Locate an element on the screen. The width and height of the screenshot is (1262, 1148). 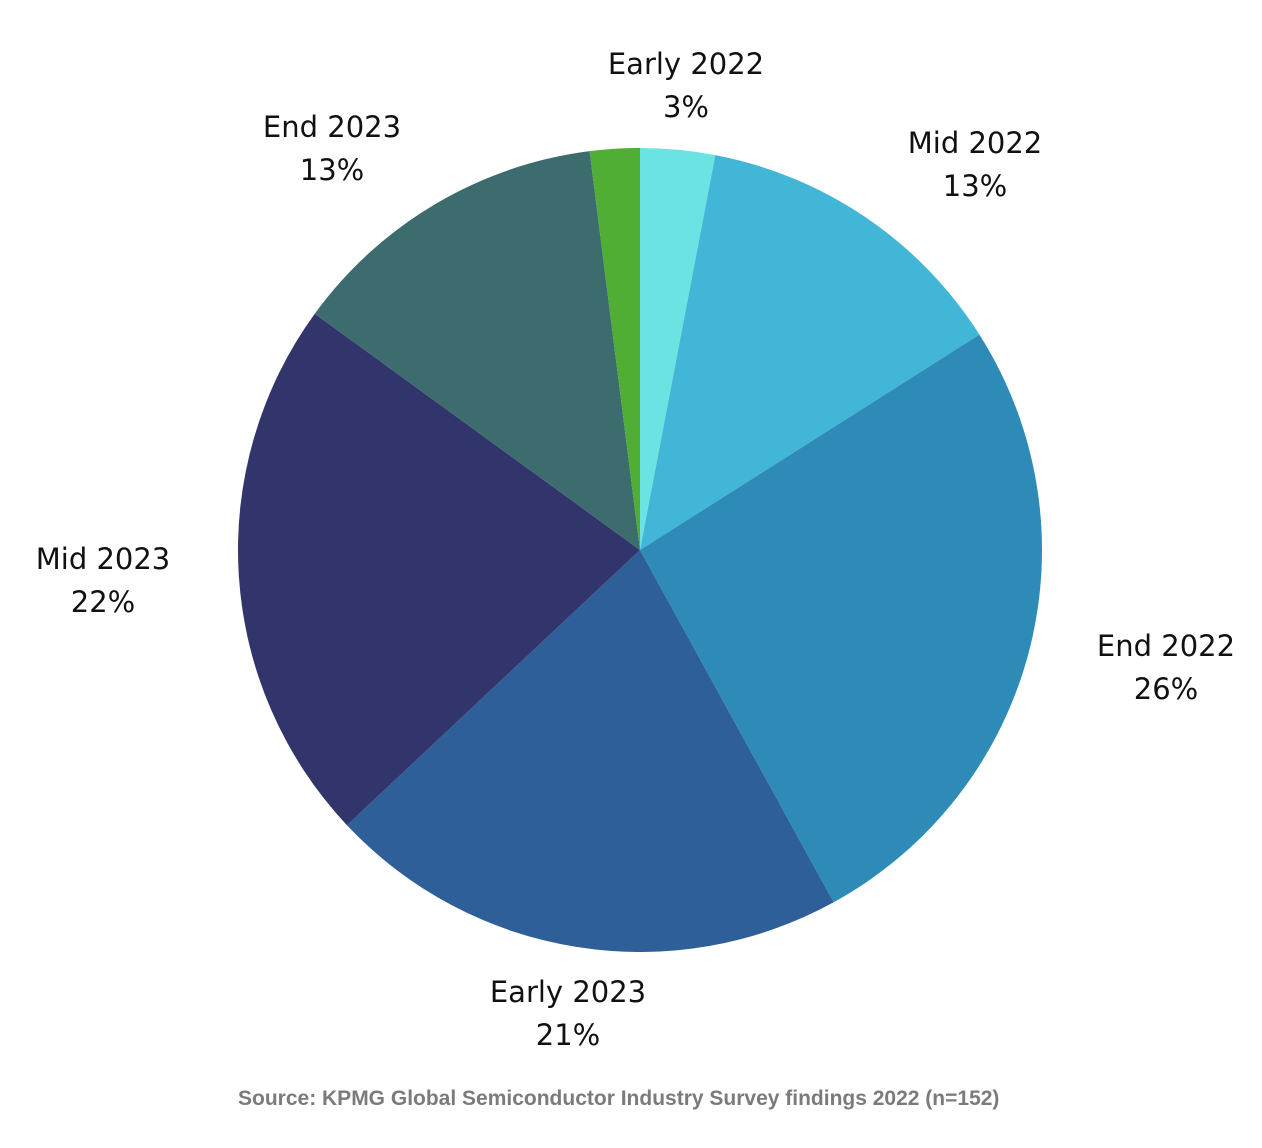
slice-value-label: 26% is located at coordinates (1166, 689).